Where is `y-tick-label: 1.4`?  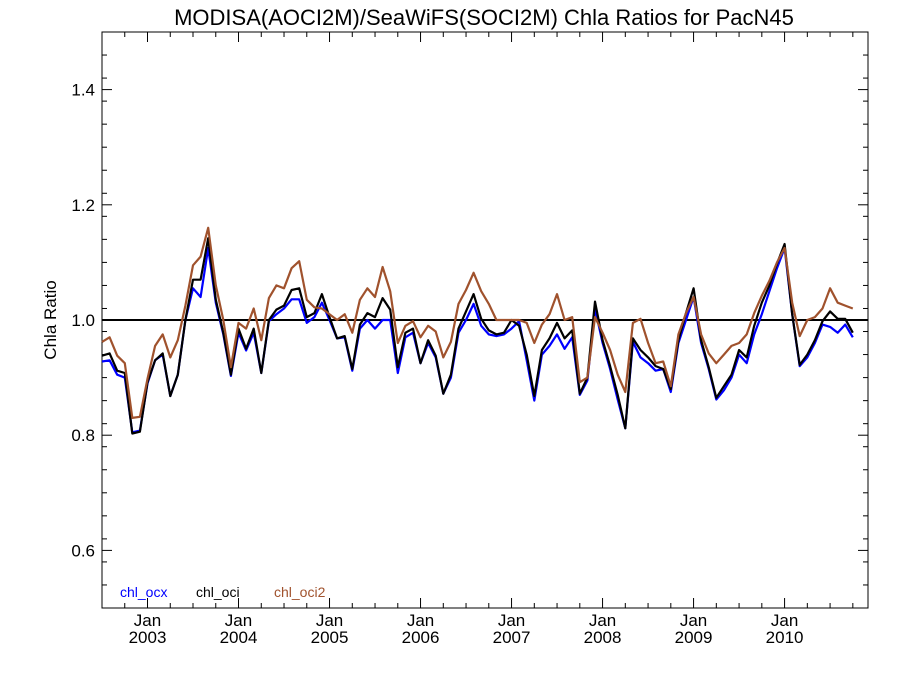 y-tick-label: 1.4 is located at coordinates (83, 90).